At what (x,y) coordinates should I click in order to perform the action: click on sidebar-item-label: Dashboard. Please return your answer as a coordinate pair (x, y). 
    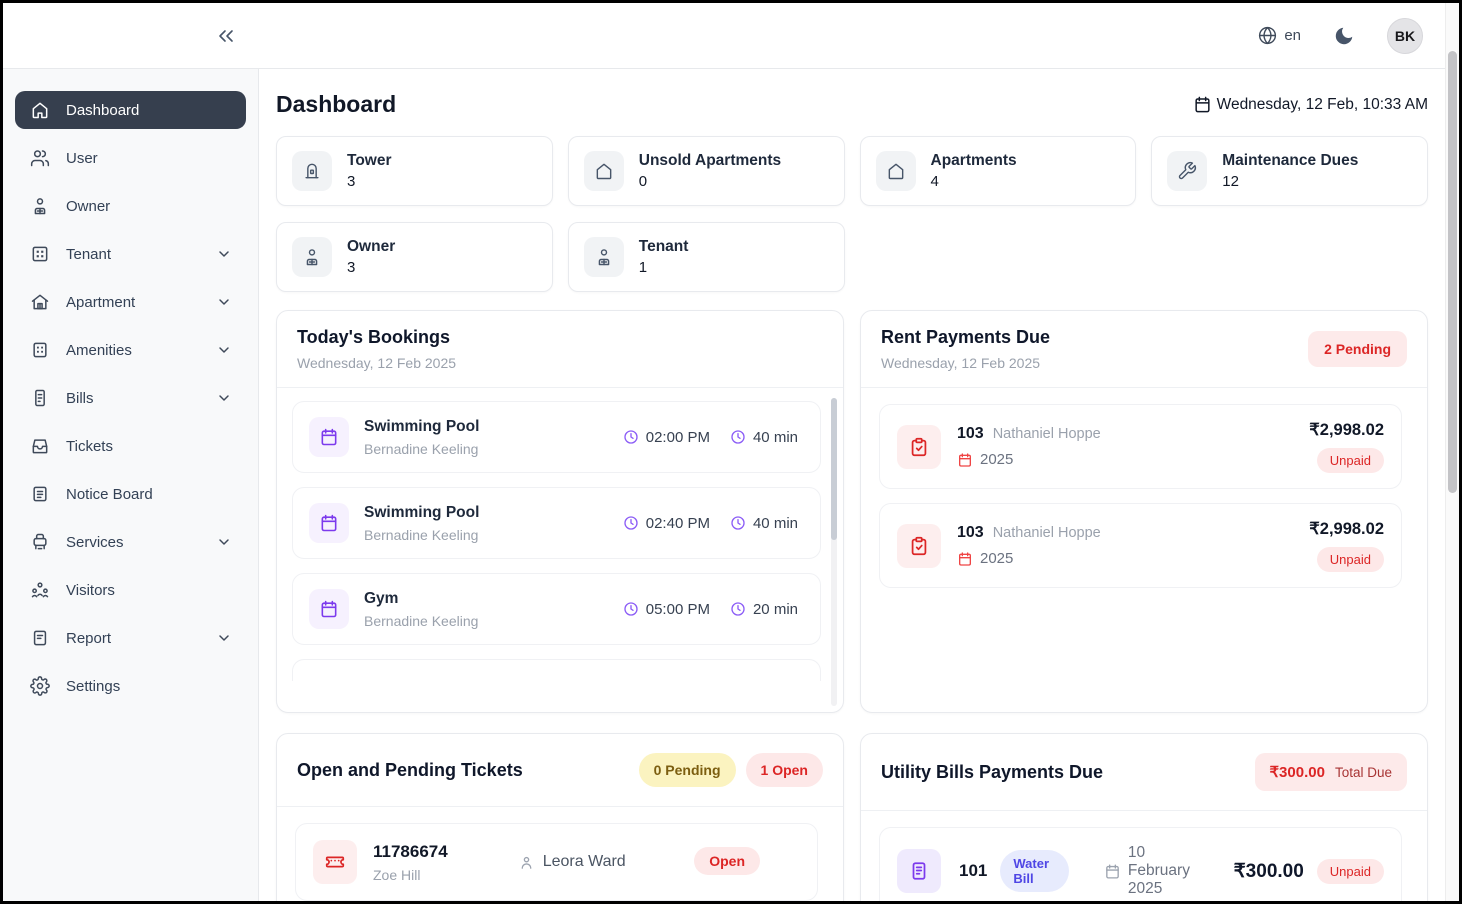
    Looking at the image, I should click on (103, 110).